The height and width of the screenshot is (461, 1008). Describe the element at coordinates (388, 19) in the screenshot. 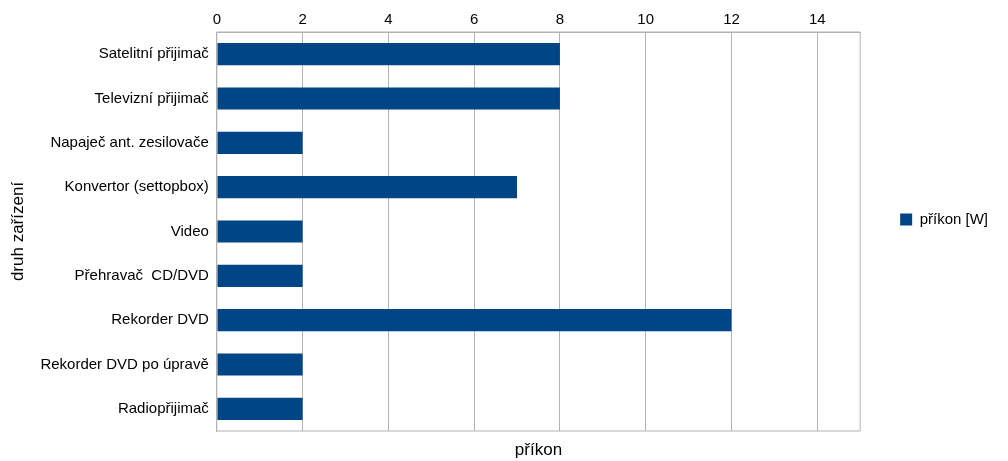

I see `x-tick-label: 4` at that location.